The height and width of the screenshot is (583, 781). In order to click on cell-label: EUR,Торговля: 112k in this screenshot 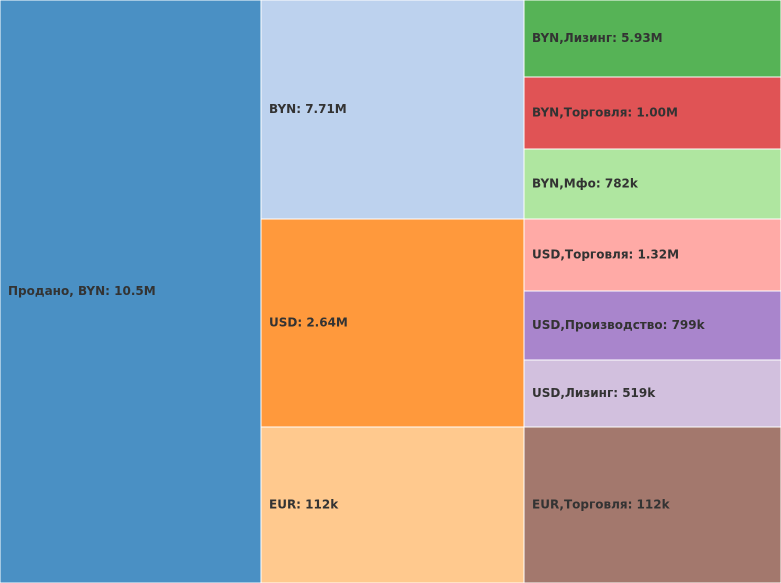, I will do `click(601, 505)`.